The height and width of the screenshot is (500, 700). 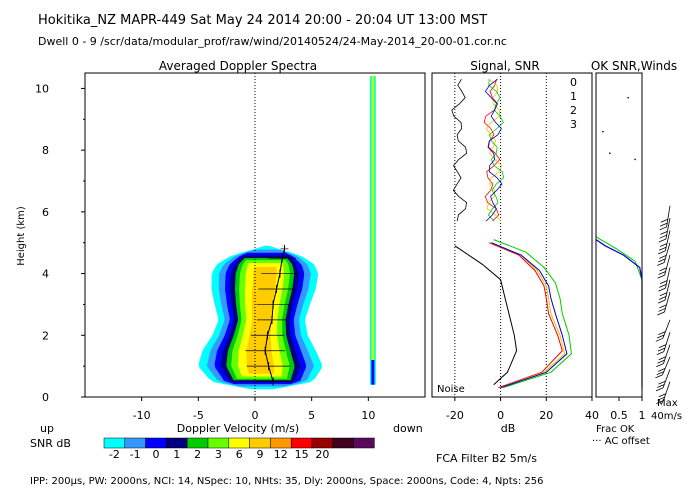 What do you see at coordinates (408, 428) in the screenshot?
I see `down-label: down` at bounding box center [408, 428].